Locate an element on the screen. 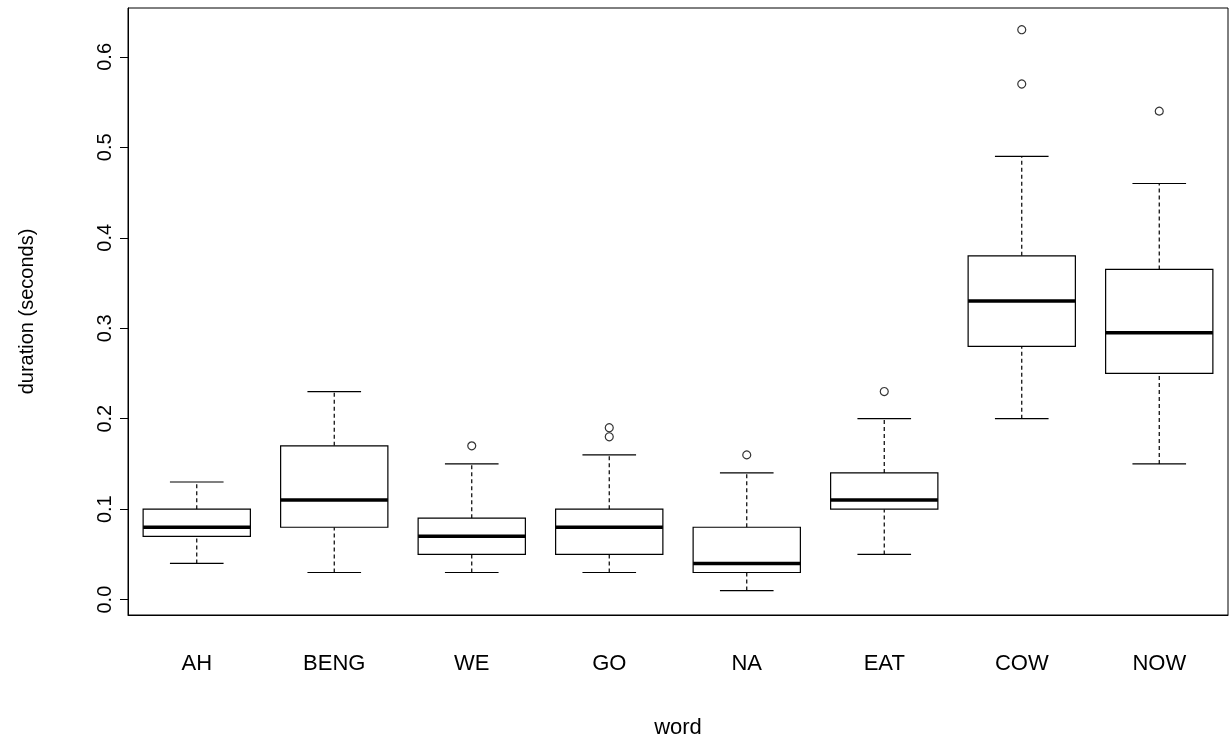 This screenshot has width=1230, height=742. y-tick-label: 0.4 is located at coordinates (104, 237).